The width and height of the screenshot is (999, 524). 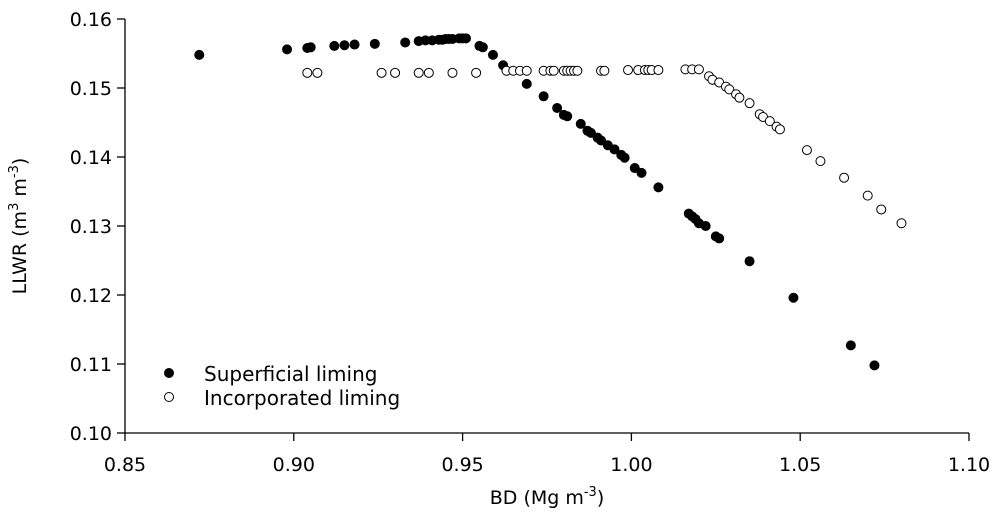 I want to click on legend-marker-incorporated, so click(x=169, y=397).